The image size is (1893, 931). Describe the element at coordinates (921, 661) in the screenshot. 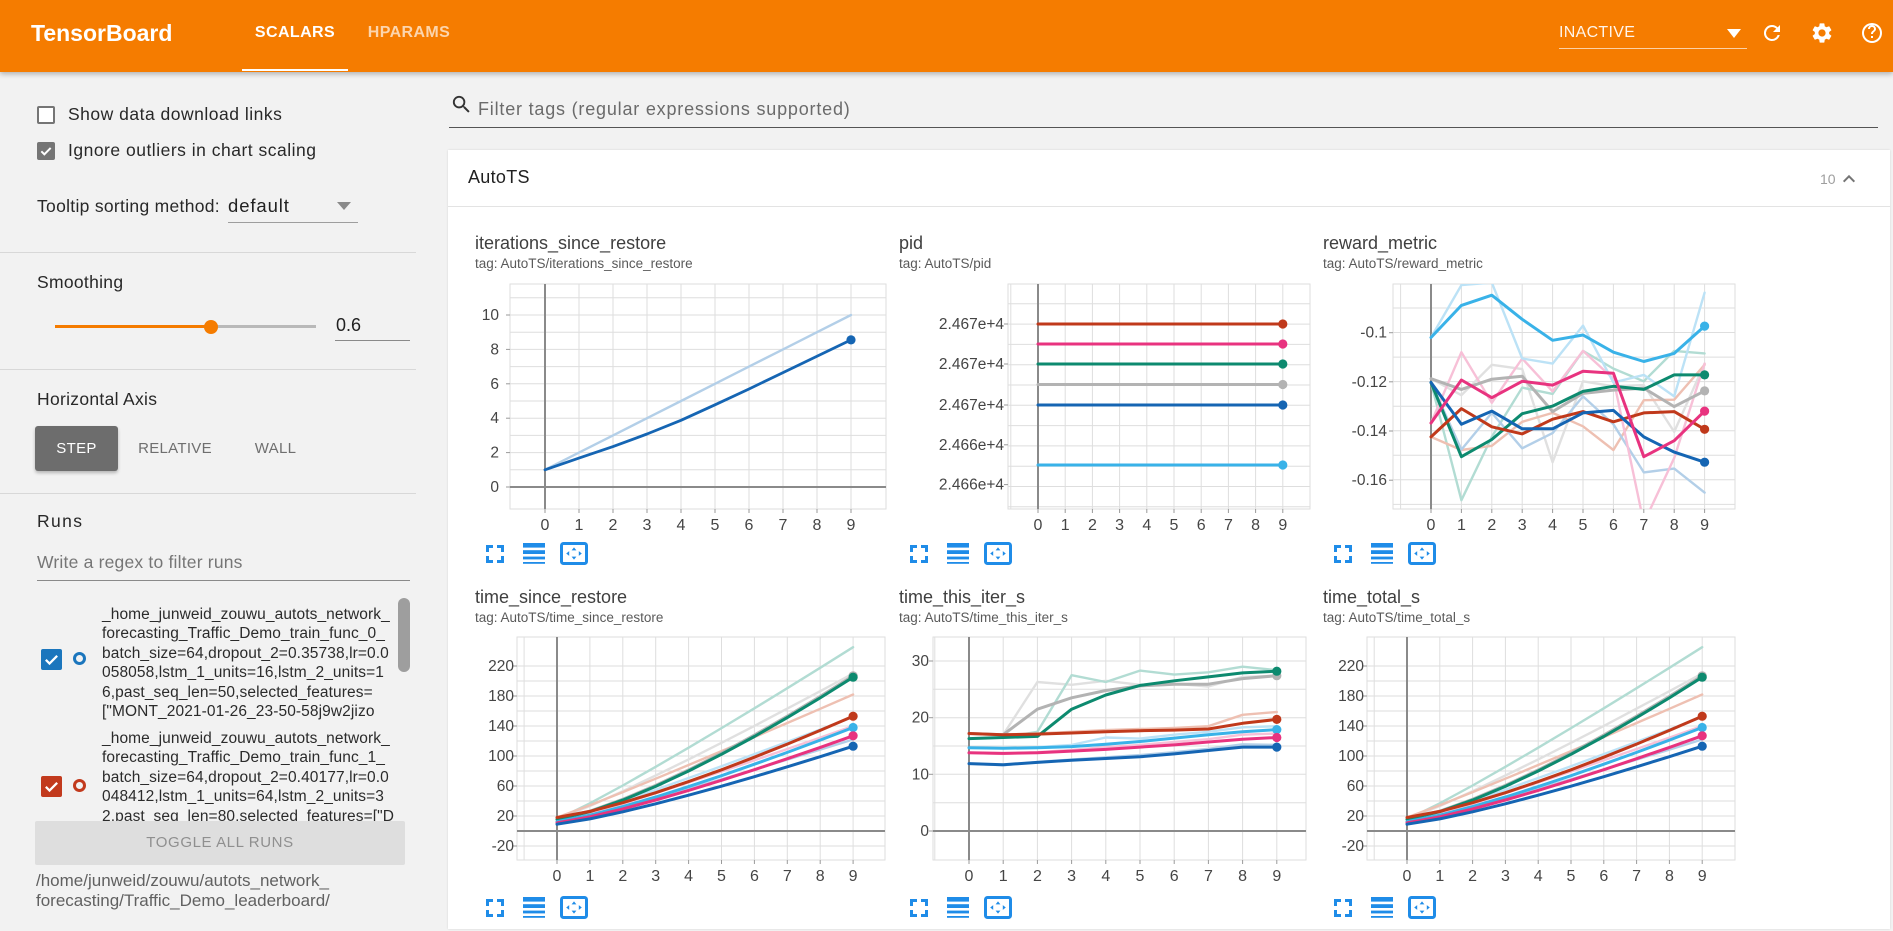

I see `svg-text: 30` at that location.